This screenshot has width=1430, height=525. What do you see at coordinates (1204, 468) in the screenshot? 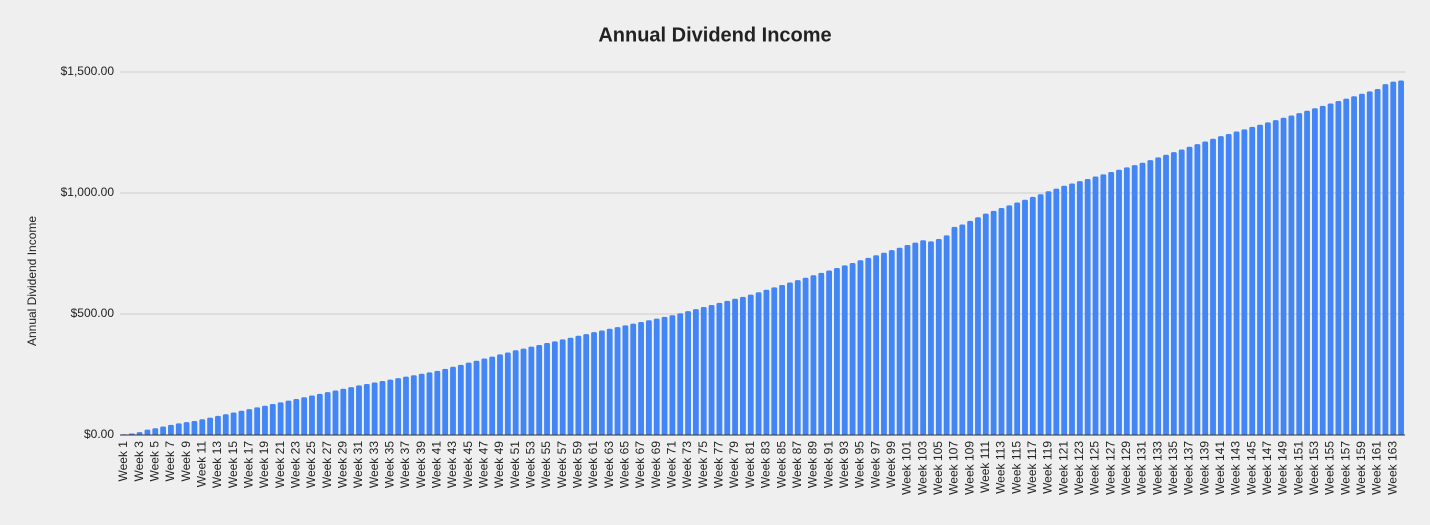
I see `x-tick-label: Week 139` at bounding box center [1204, 468].